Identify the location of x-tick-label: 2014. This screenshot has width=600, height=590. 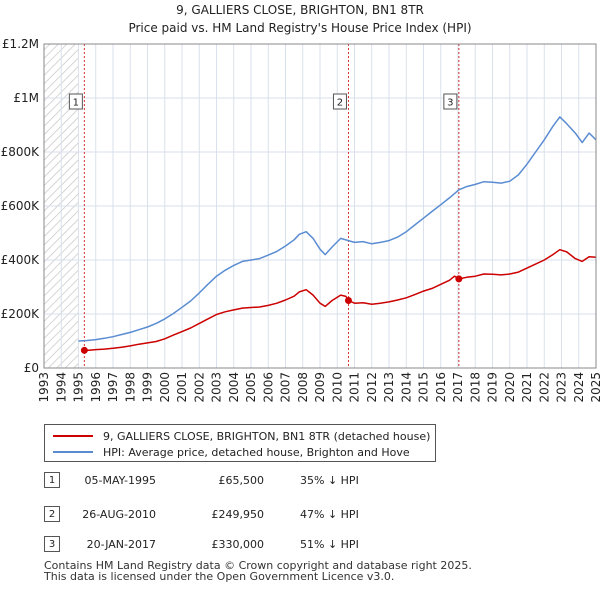
(406, 387).